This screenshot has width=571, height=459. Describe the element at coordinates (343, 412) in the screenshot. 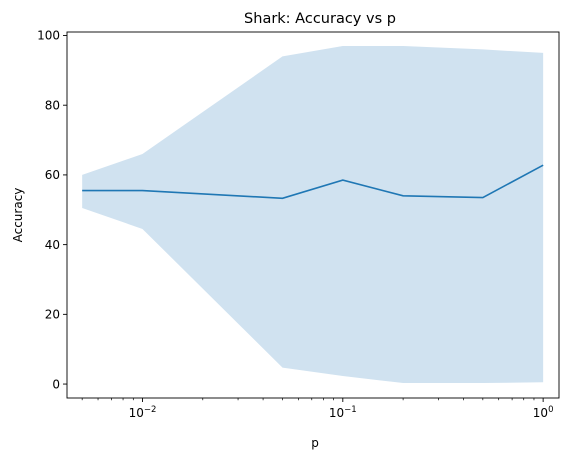

I see `x-tick-label: 10⁻¹` at that location.